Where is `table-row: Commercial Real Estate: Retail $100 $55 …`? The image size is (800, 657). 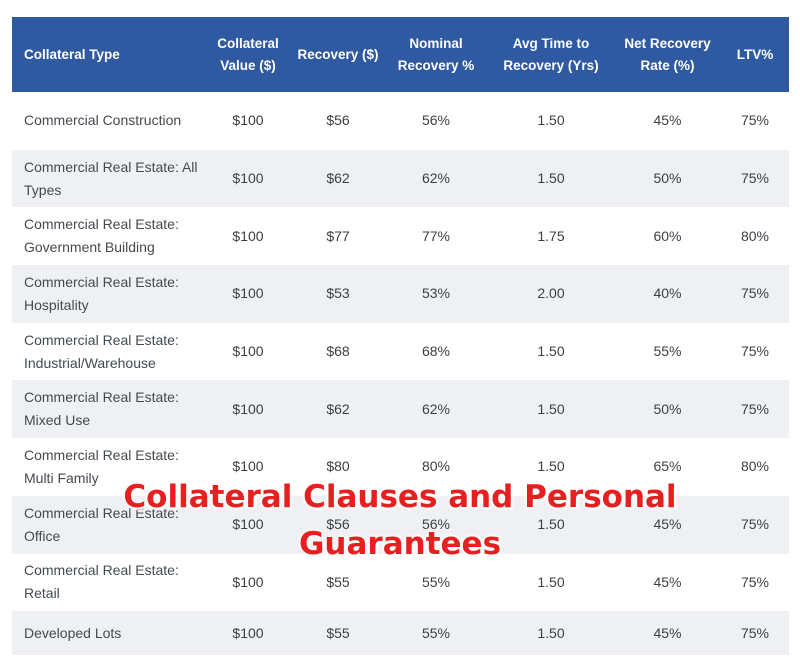 table-row: Commercial Real Estate: Retail $100 $55 … is located at coordinates (400, 582).